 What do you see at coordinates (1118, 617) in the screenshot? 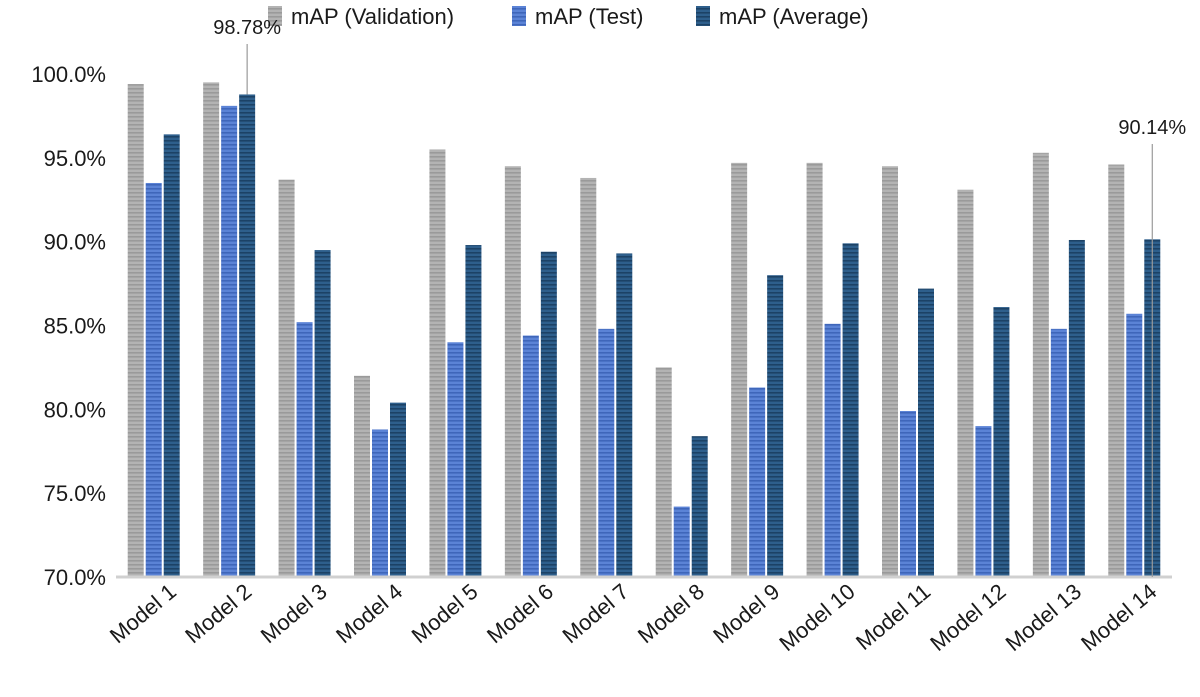
I see `x-tick-label: Model 14` at bounding box center [1118, 617].